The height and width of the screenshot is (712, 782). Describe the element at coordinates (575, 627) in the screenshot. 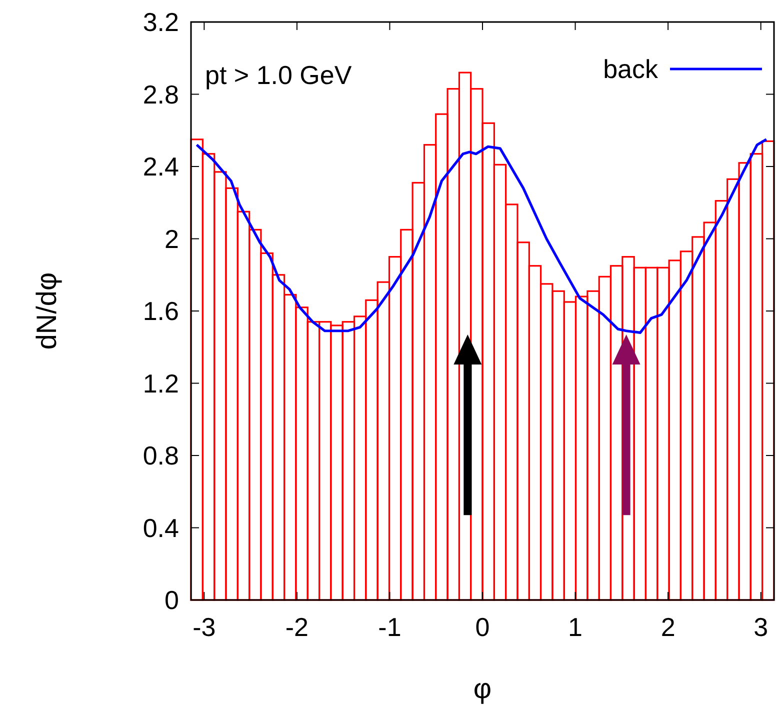

I see `x-tick-label: 1` at that location.